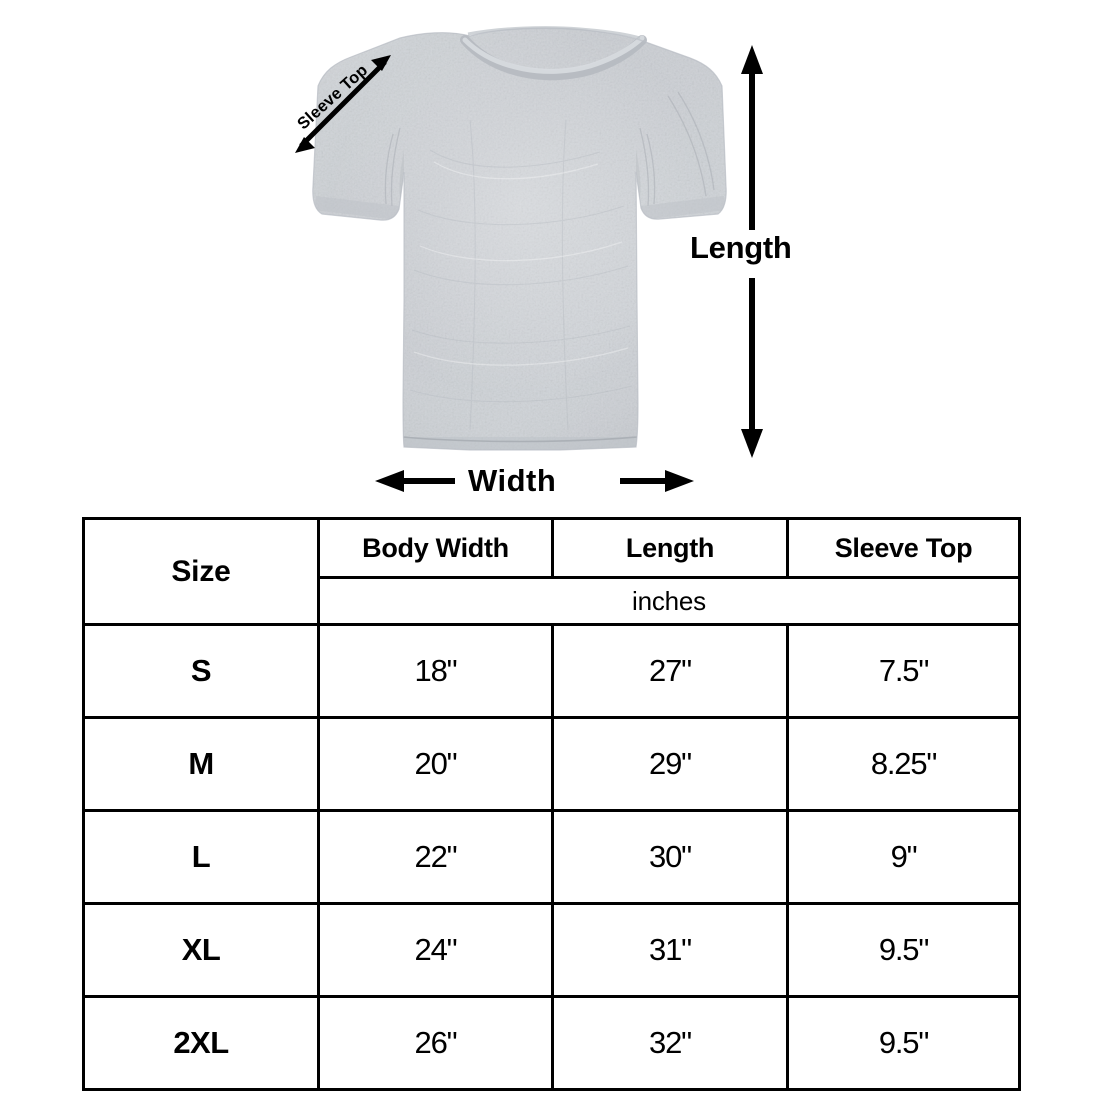 The height and width of the screenshot is (1100, 1100). I want to click on column-header-sleeve-top: Sleeve Top, so click(903, 548).